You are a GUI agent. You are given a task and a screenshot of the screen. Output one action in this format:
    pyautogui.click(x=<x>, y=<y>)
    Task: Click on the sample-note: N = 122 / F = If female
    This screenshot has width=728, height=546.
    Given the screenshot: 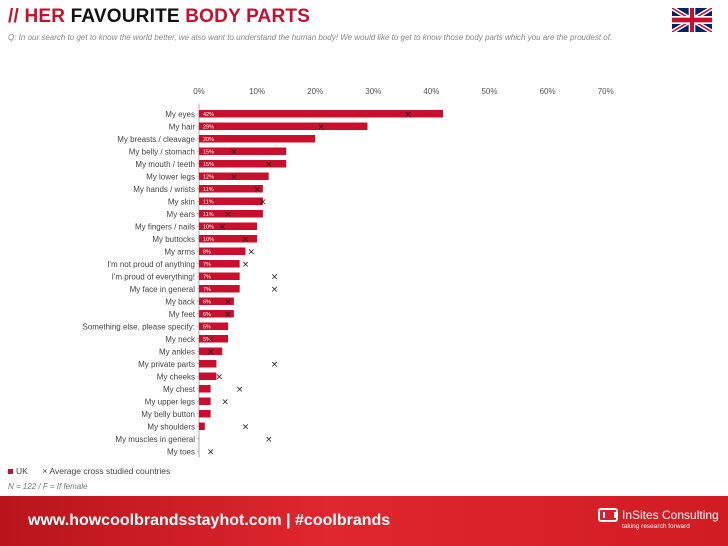 What is the action you would take?
    pyautogui.click(x=48, y=486)
    